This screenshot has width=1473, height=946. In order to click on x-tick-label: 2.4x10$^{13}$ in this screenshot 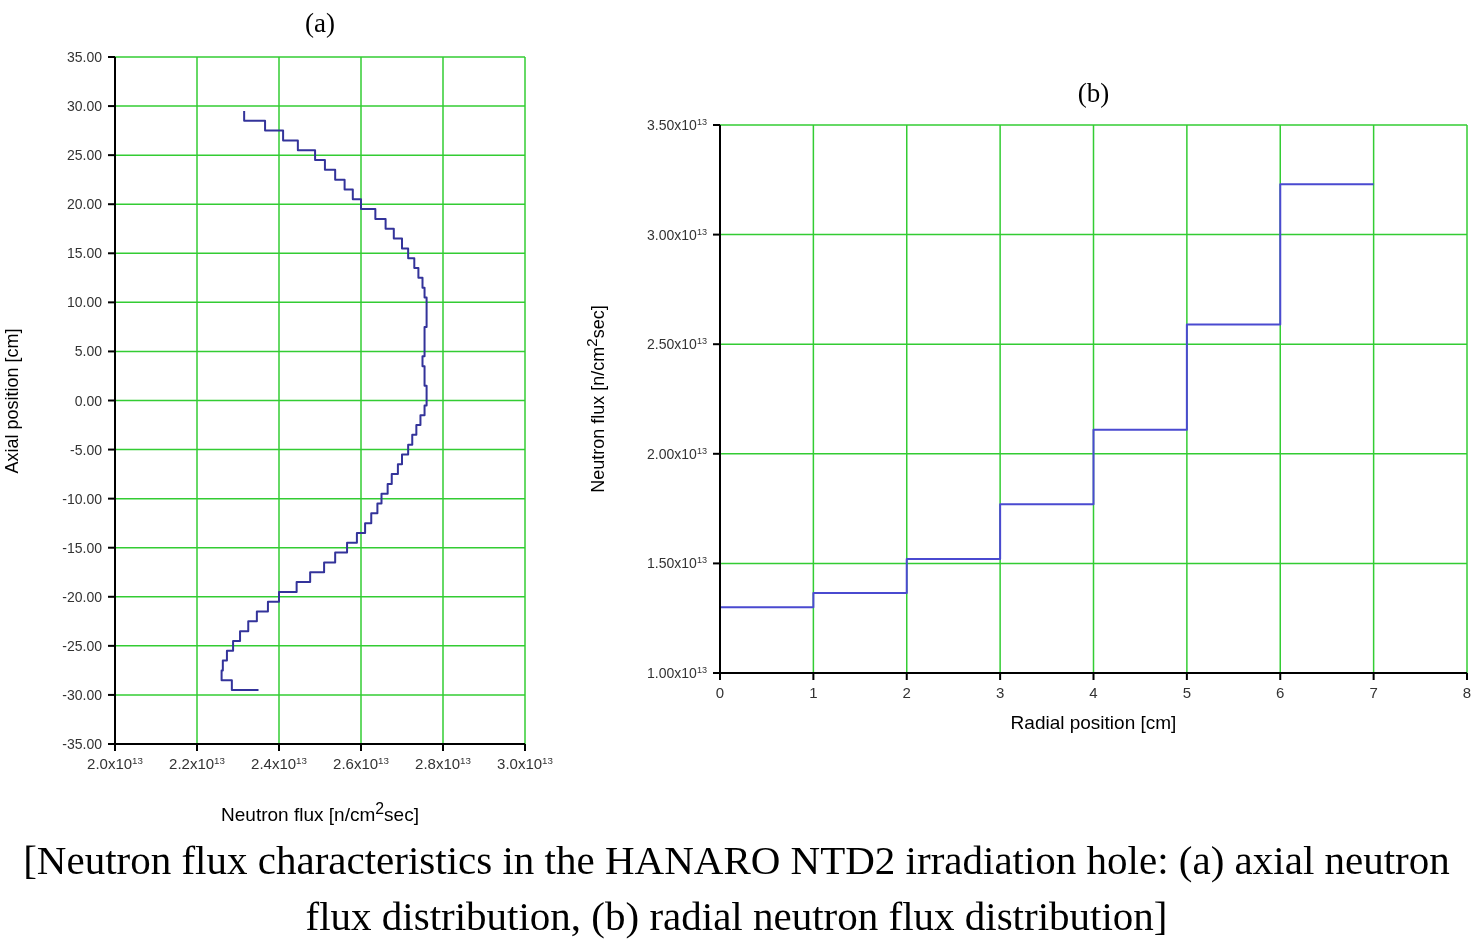, I will do `click(279, 763)`.